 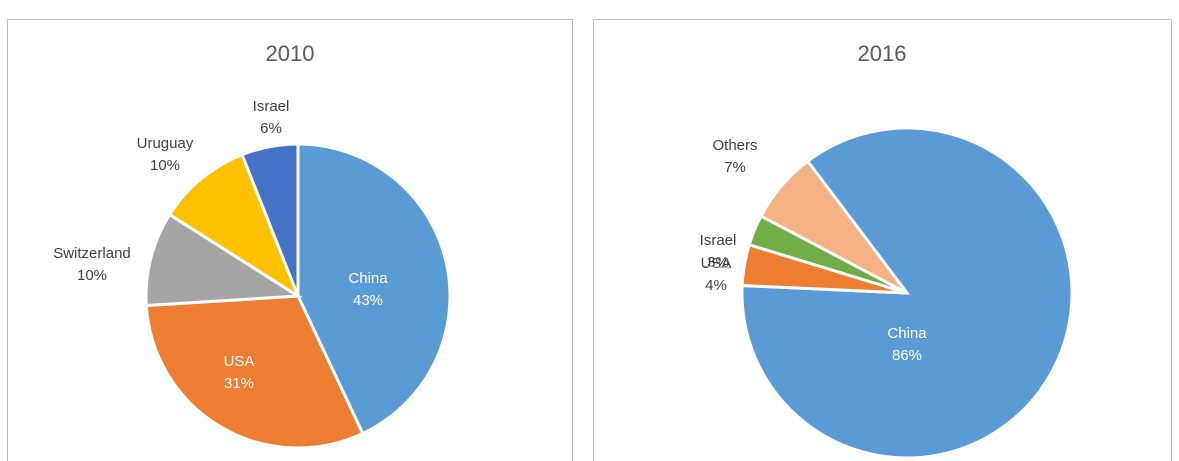 What do you see at coordinates (734, 145) in the screenshot?
I see `slice-label-name: Others` at bounding box center [734, 145].